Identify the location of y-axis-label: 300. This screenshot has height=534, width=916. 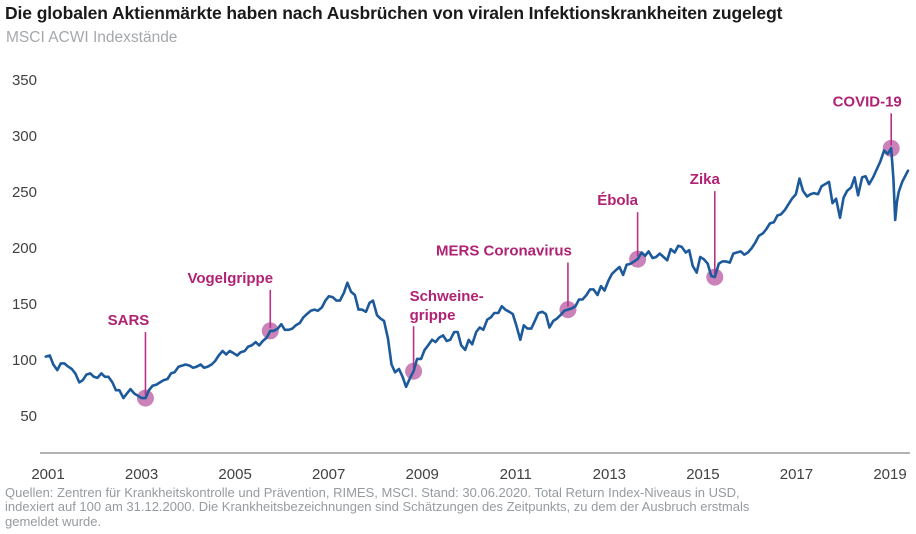
(24, 136).